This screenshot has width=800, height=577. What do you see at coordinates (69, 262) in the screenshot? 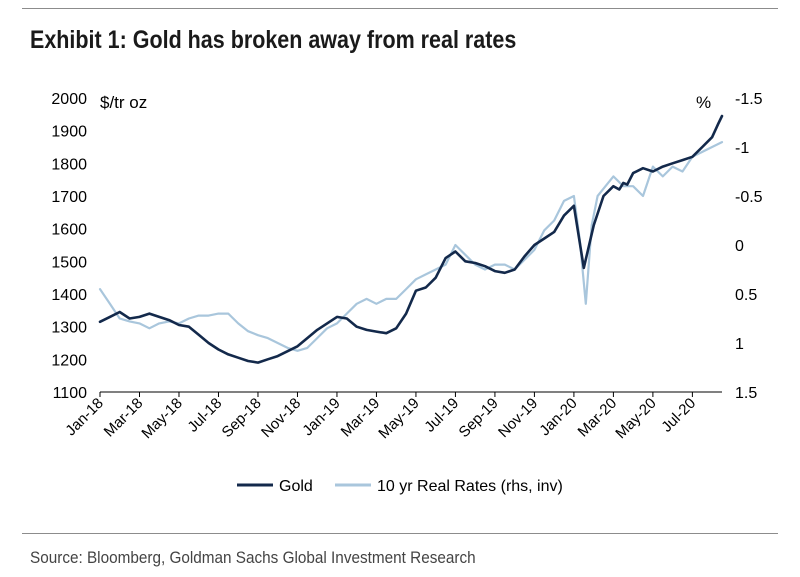
I see `left-tick-label: 1500` at bounding box center [69, 262].